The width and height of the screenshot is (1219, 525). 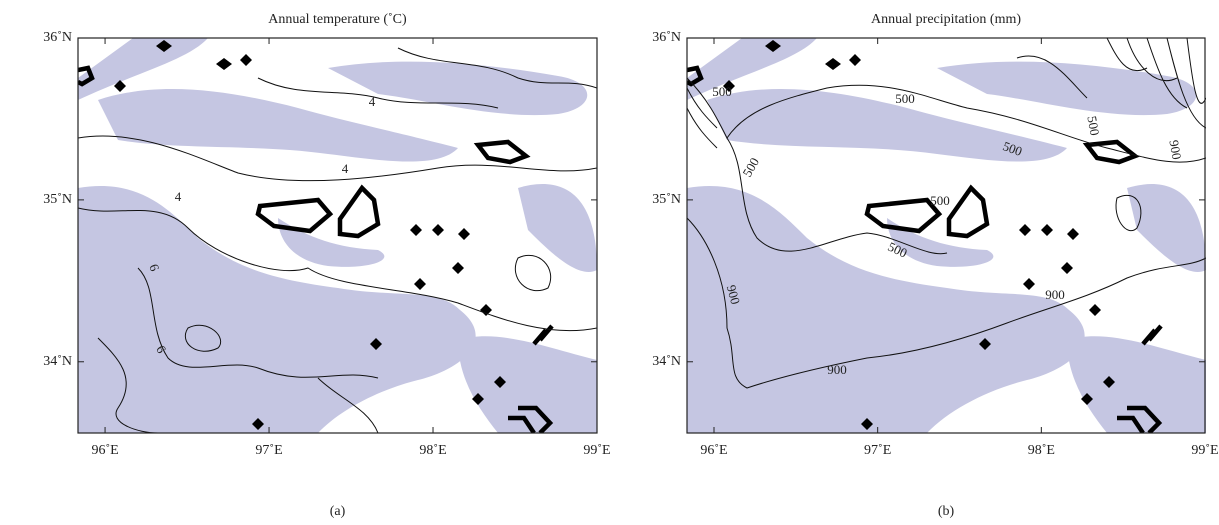 I want to click on panel-title: Annual temperature (˚C), so click(x=337, y=19).